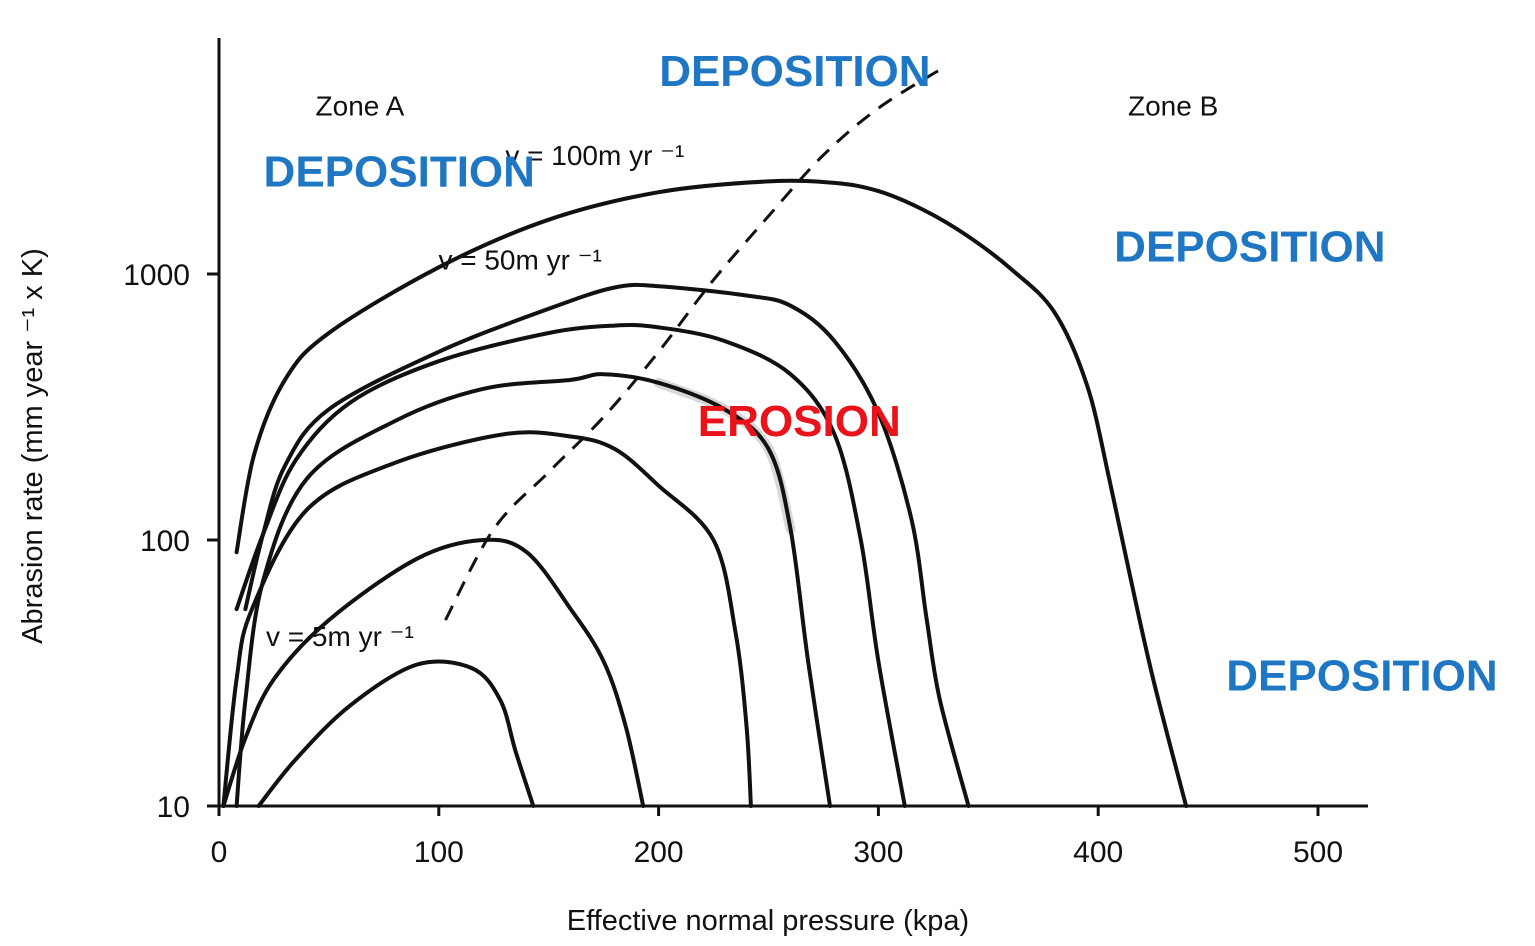 The height and width of the screenshot is (946, 1535). I want to click on series-label: v = 5m yr ⁻¹, so click(340, 636).